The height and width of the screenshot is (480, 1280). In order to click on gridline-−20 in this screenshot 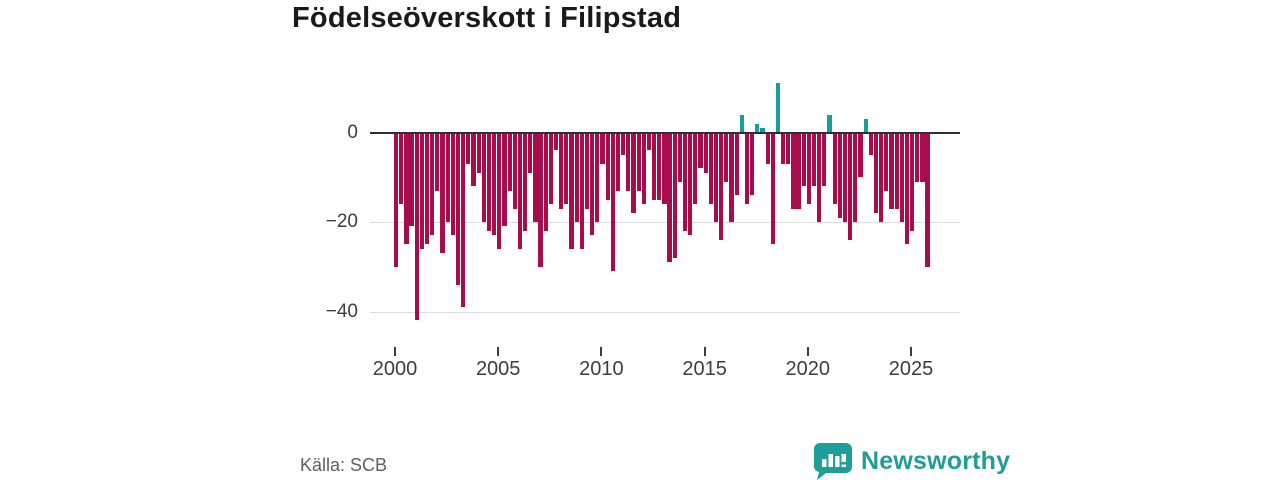, I will do `click(665, 222)`.